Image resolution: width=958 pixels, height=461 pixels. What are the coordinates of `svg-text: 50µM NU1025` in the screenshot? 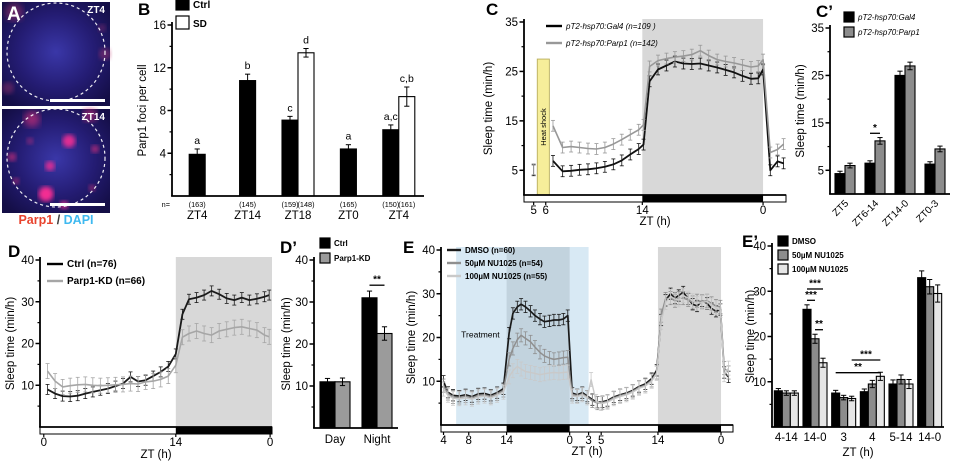 It's located at (818, 255).